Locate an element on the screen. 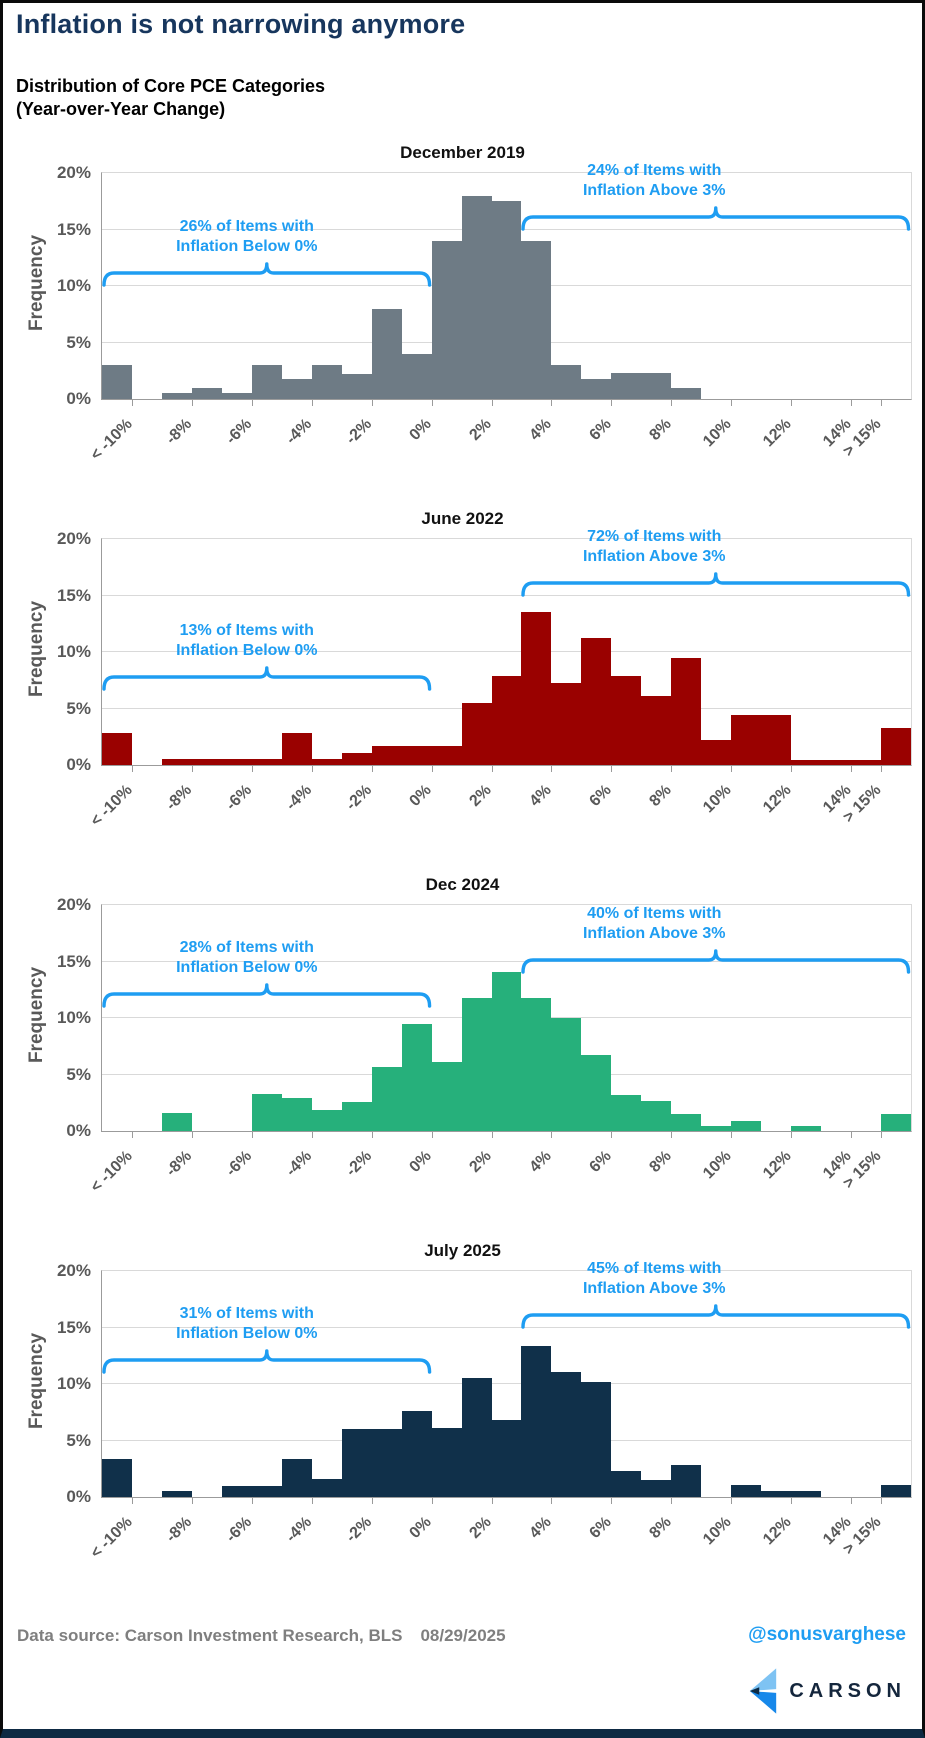 The image size is (925, 1738). x-tick-label: -8% is located at coordinates (179, 1529).